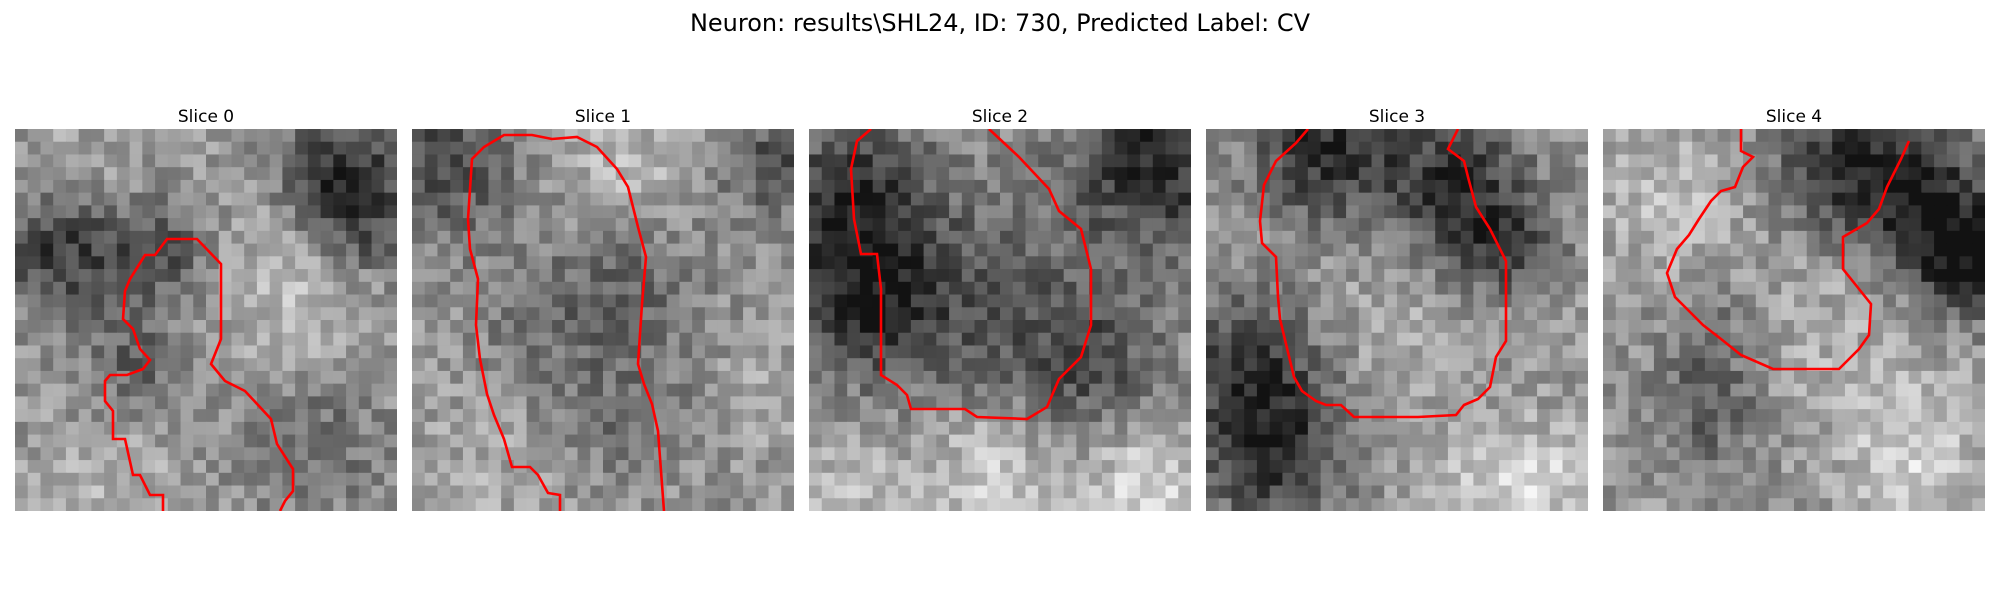 This screenshot has width=2000, height=600. I want to click on slice-panel-0: Slice 0, so click(206, 308).